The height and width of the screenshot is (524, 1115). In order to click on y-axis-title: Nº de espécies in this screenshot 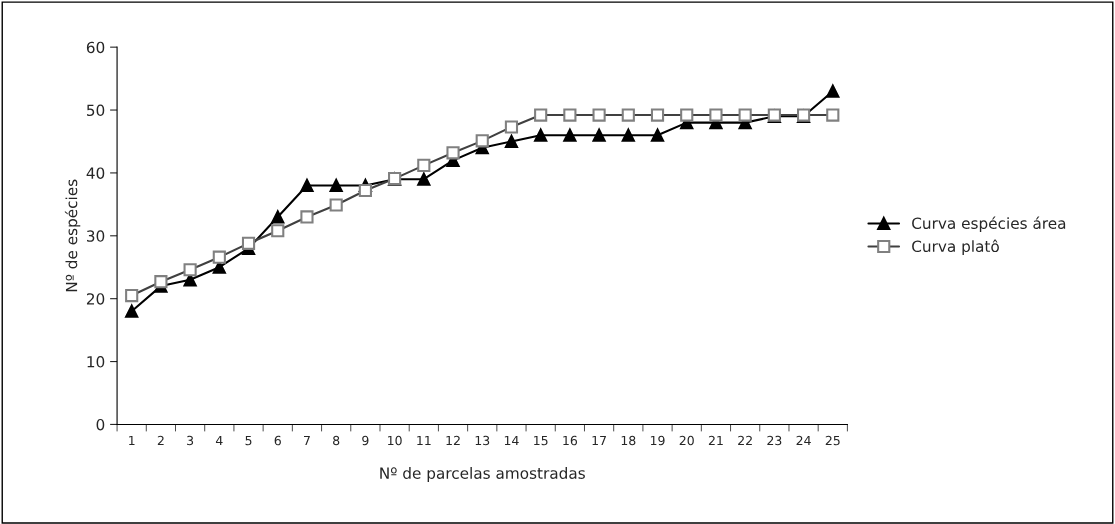, I will do `click(72, 235)`.